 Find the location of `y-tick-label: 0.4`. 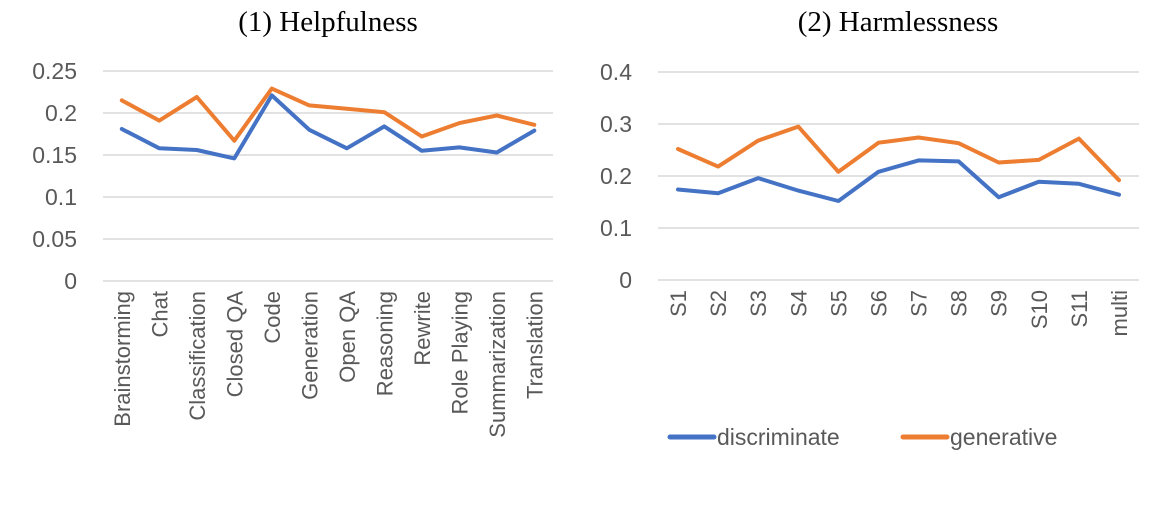

y-tick-label: 0.4 is located at coordinates (616, 72).